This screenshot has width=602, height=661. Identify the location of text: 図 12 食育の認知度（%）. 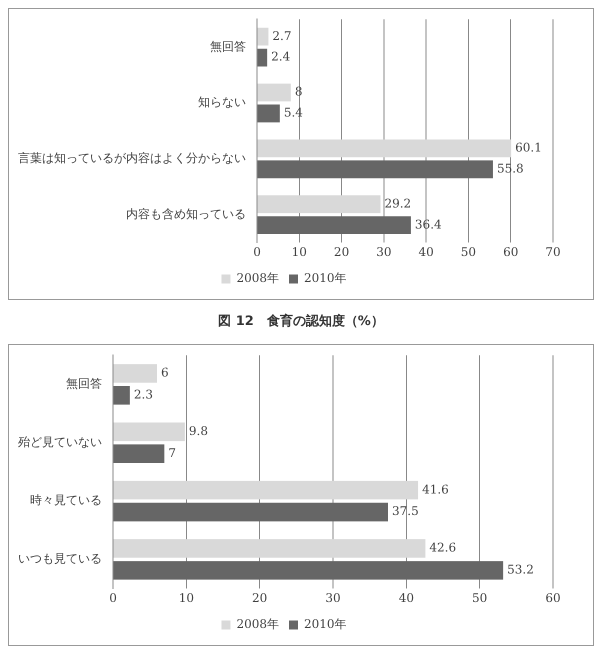
(301, 321).